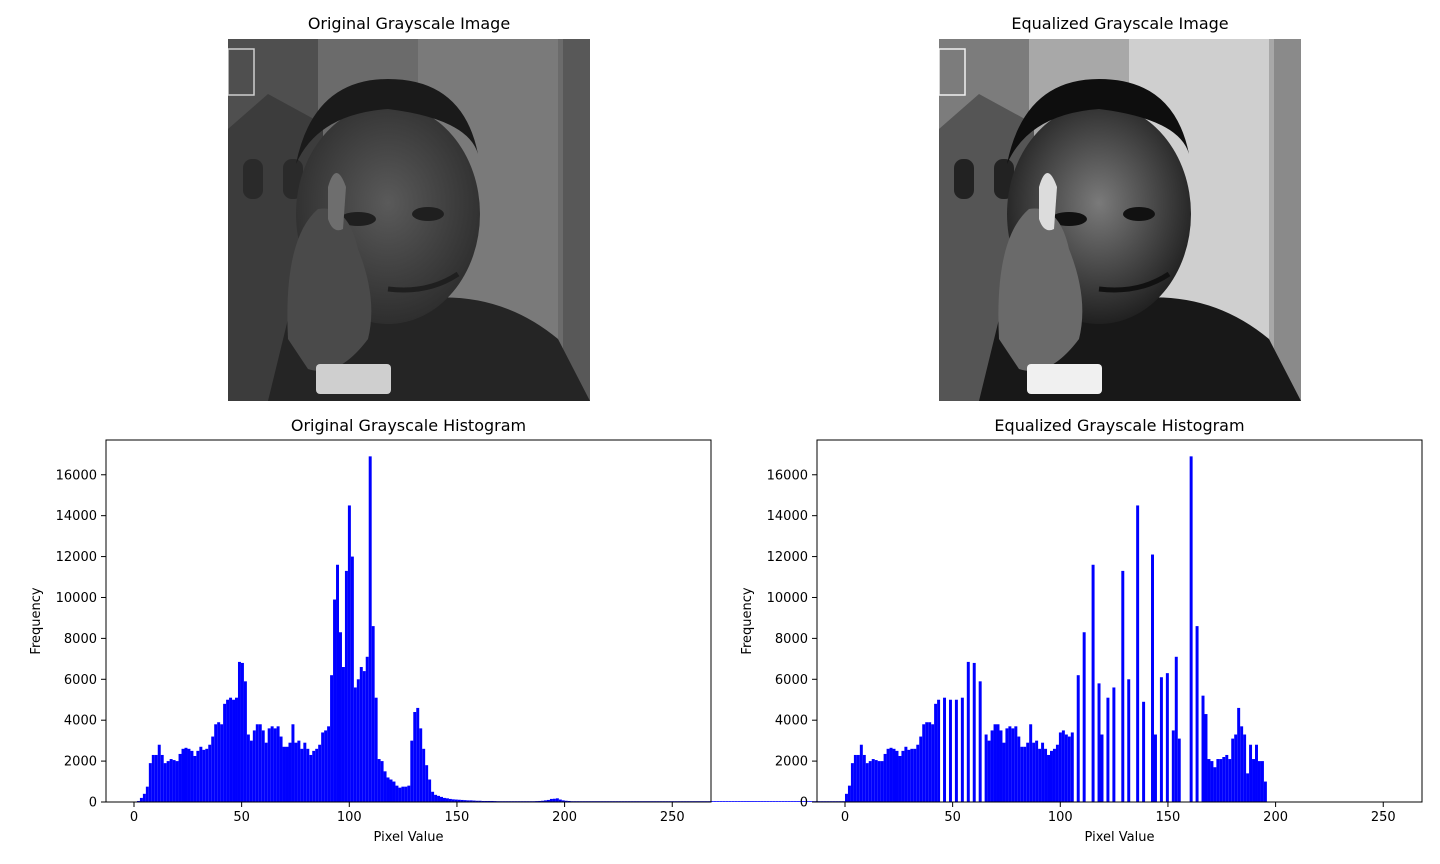  Describe the element at coordinates (1168, 817) in the screenshot. I see `eq-xtick-label-150: 150` at that location.